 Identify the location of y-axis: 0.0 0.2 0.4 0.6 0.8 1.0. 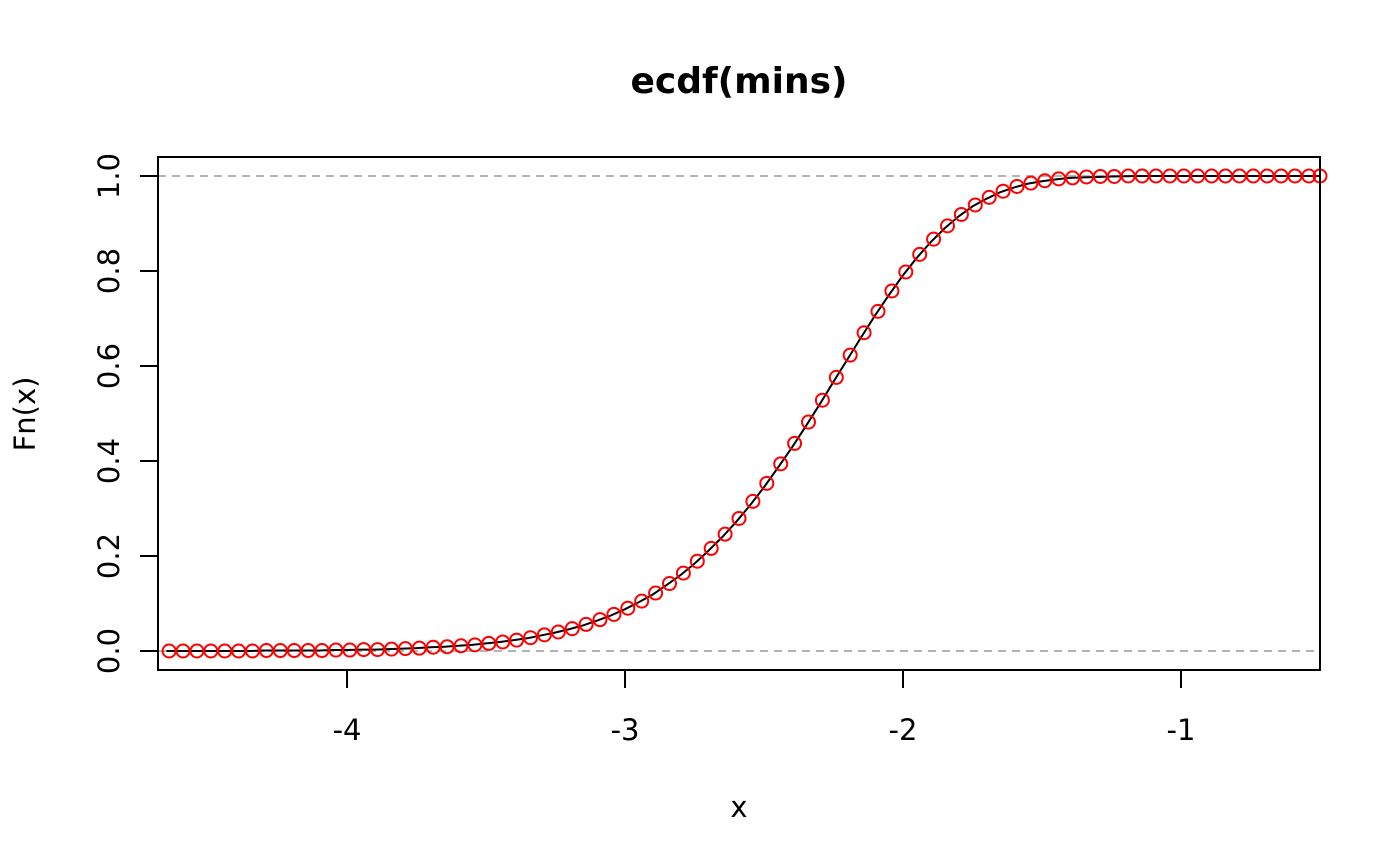
(125, 413).